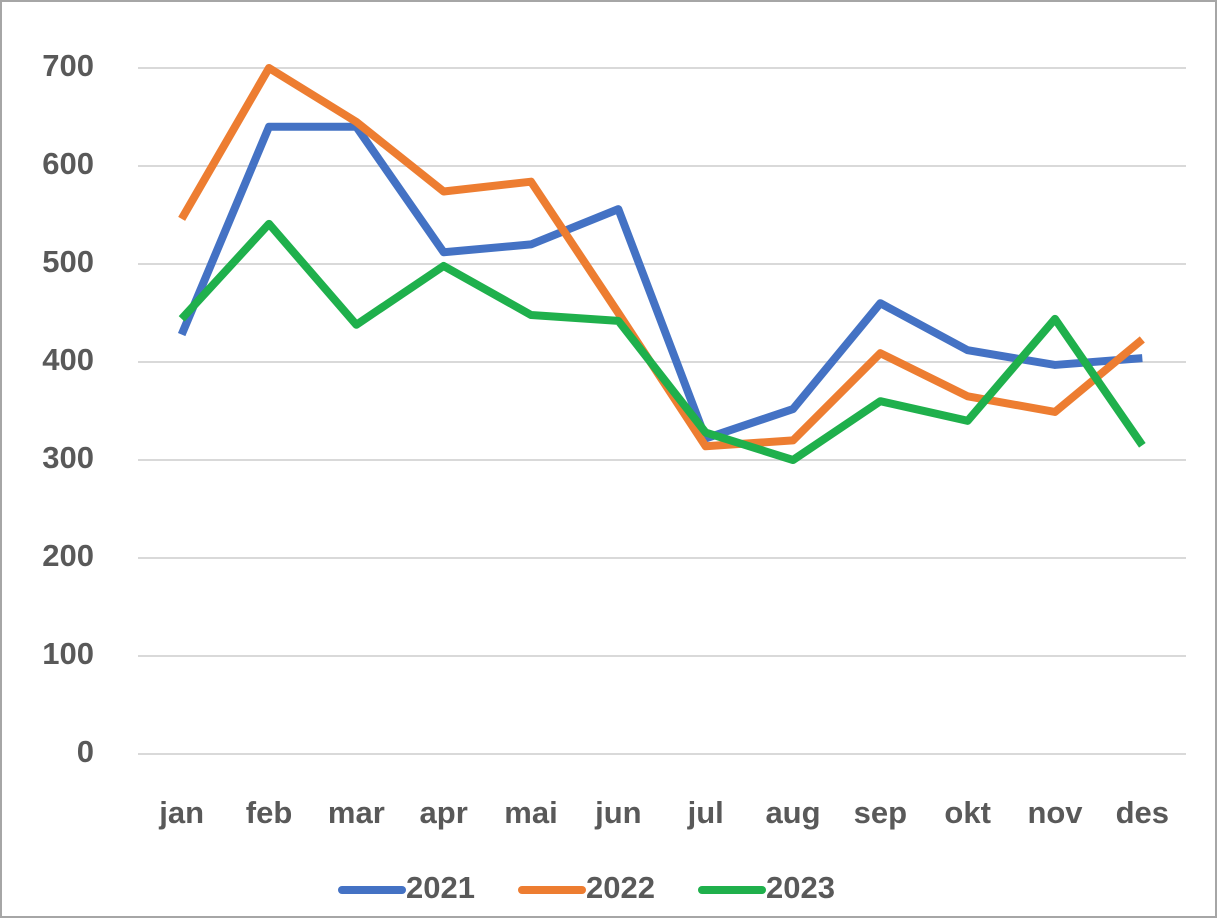 This screenshot has width=1217, height=918. I want to click on x-tick-label: mar, so click(356, 812).